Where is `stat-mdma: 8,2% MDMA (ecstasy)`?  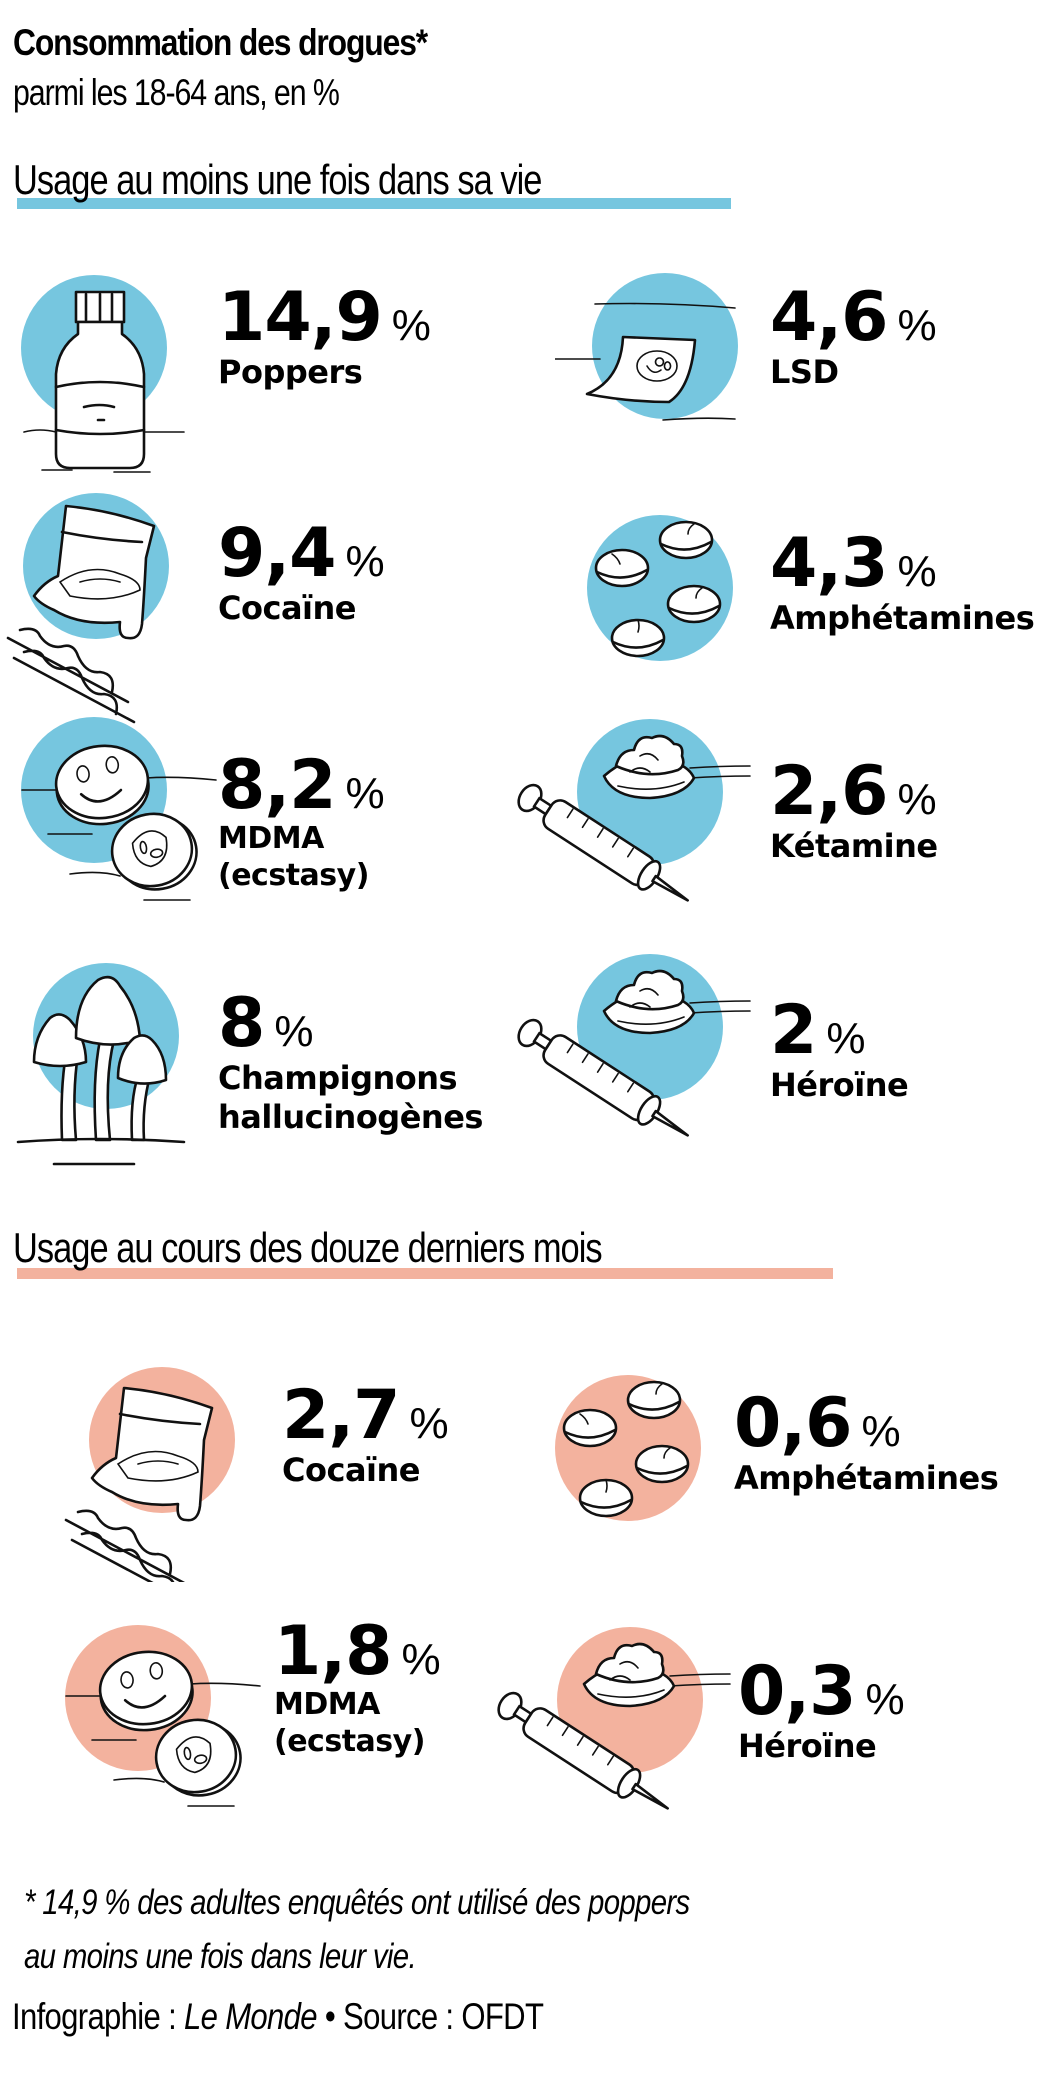
stat-mdma: 8,2% MDMA (ecstasy) is located at coordinates (274, 827).